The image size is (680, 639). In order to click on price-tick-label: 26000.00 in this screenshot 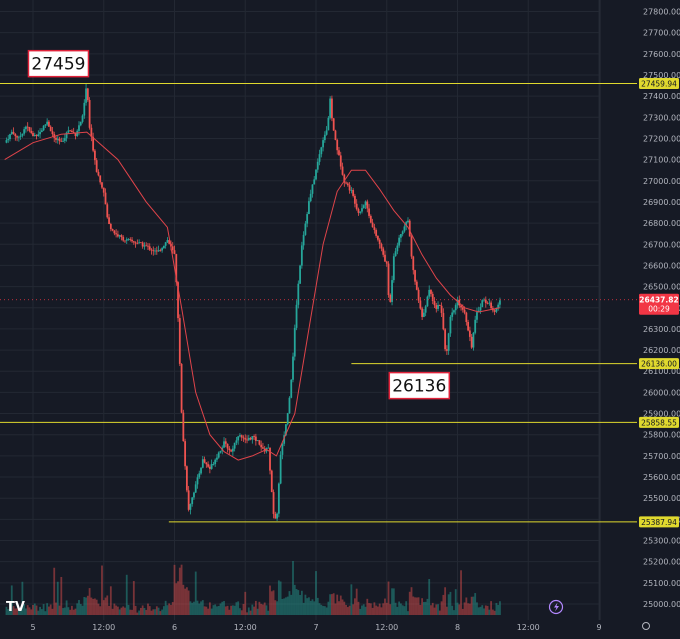, I will do `click(661, 392)`.